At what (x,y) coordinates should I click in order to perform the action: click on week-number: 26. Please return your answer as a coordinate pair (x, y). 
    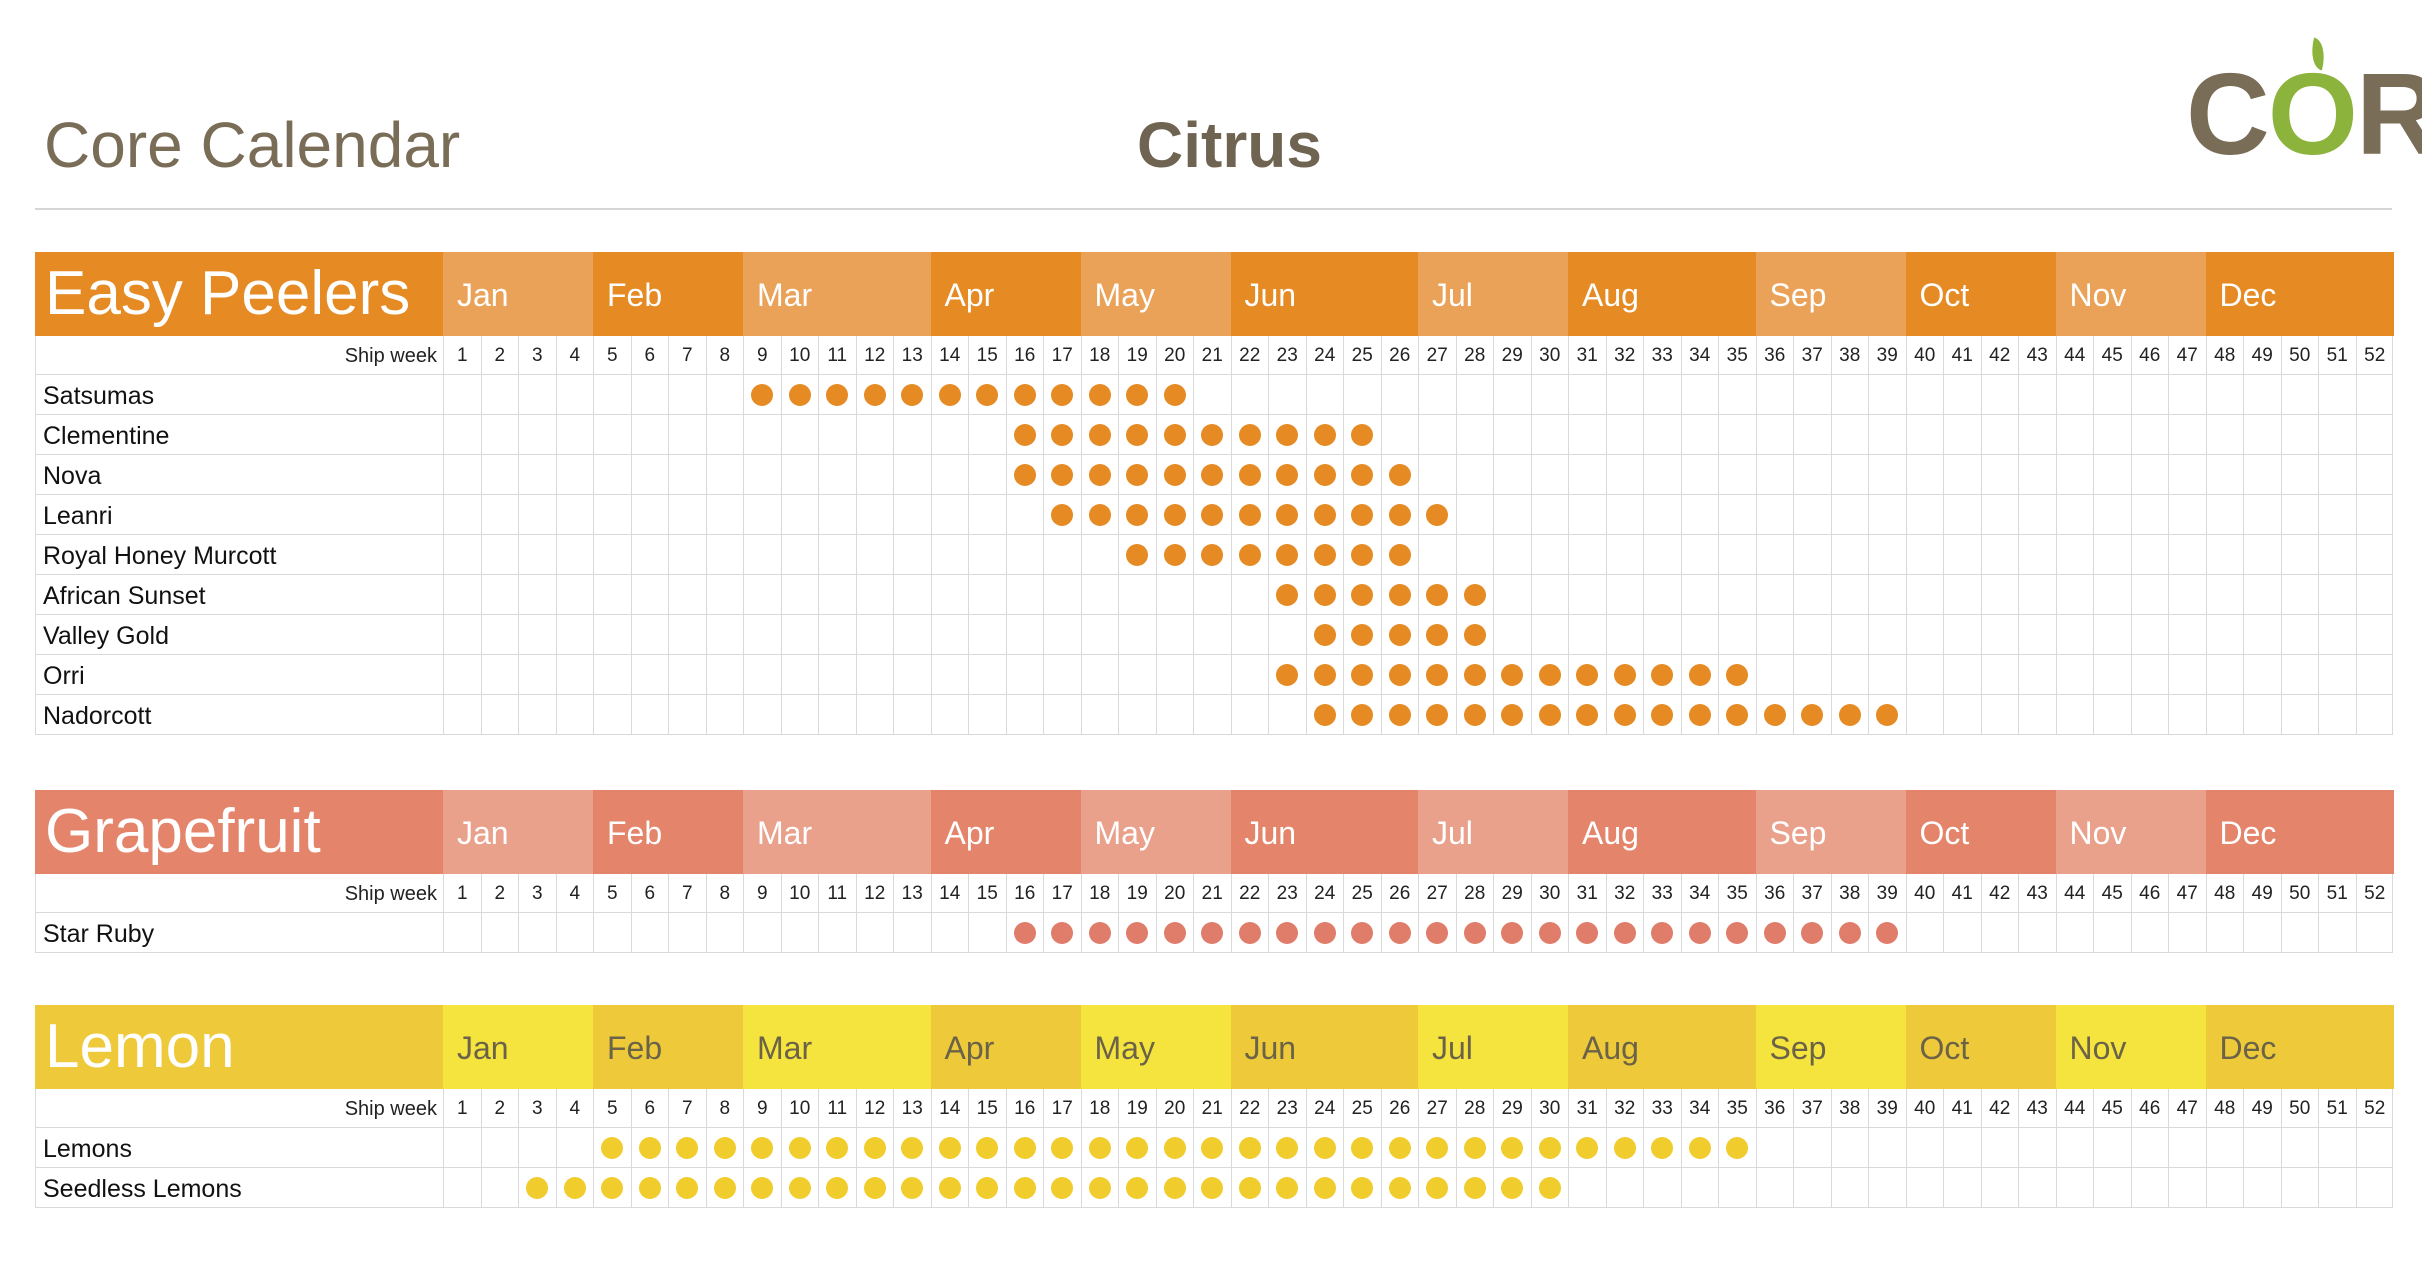
    Looking at the image, I should click on (1399, 1108).